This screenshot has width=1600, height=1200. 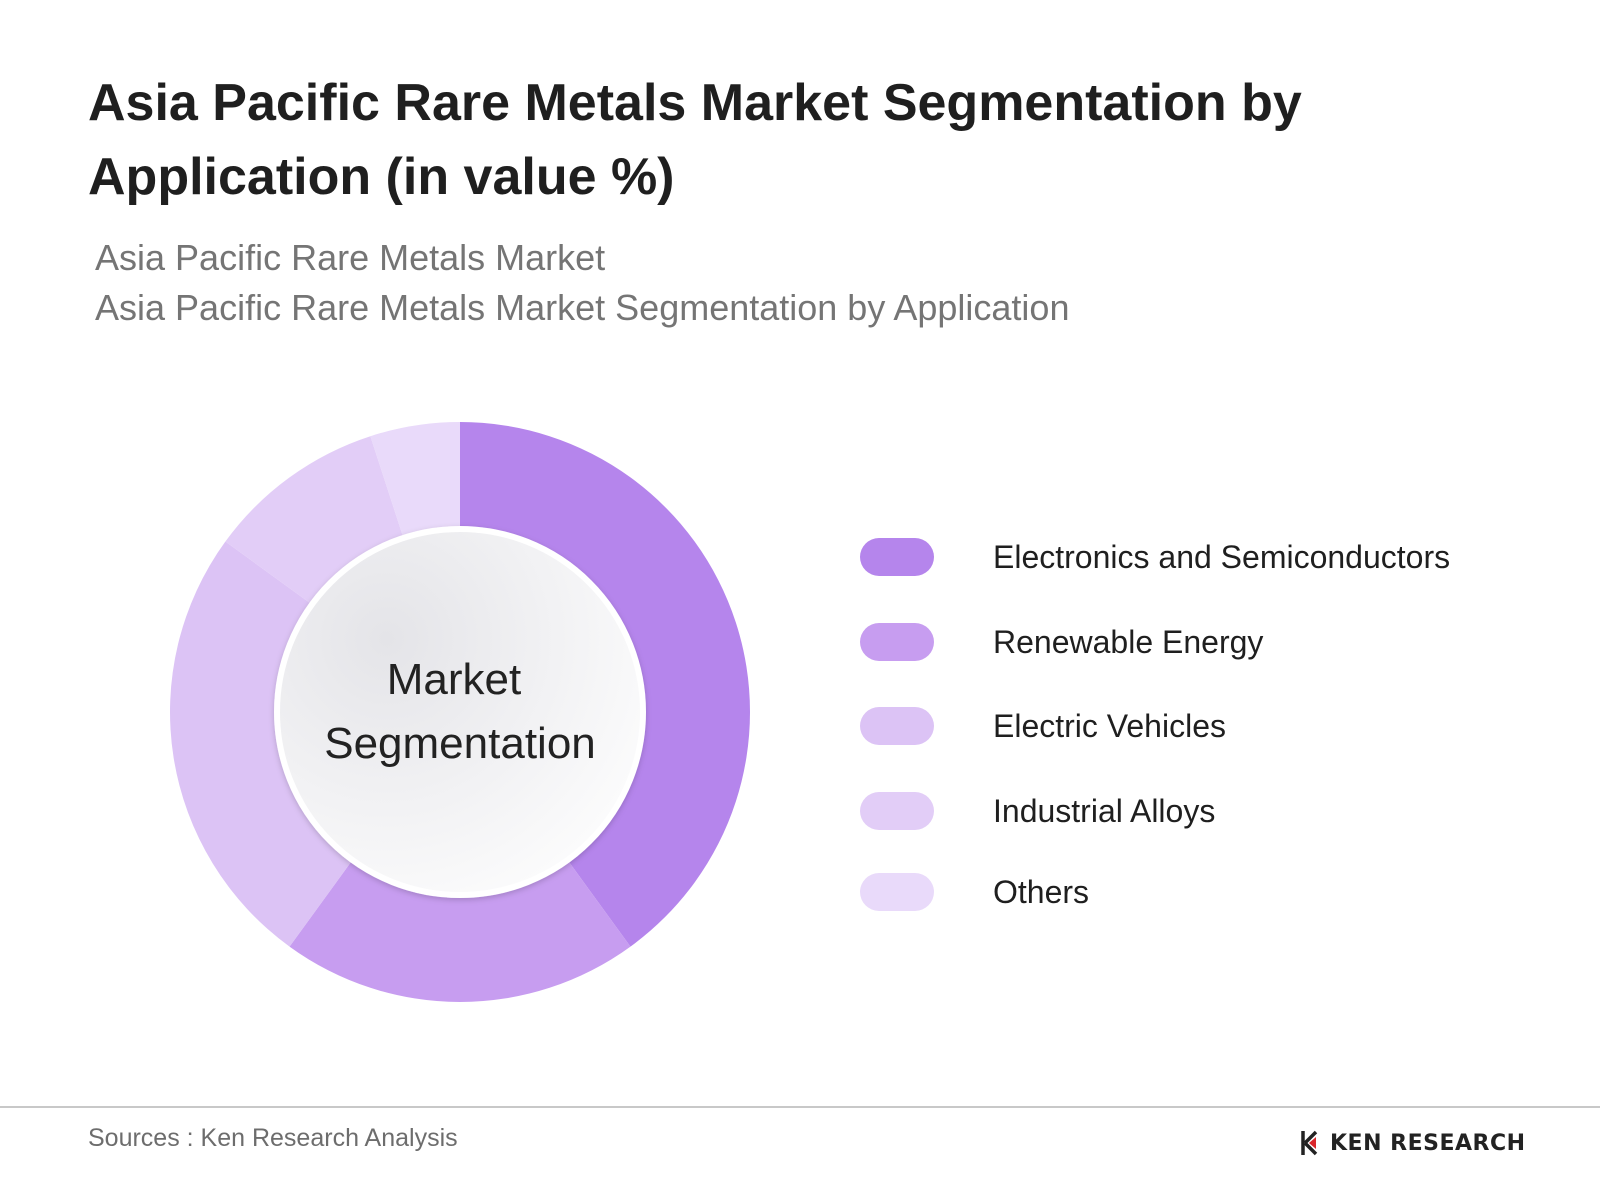 I want to click on legend-label: Industrial Alloys, so click(x=1104, y=811).